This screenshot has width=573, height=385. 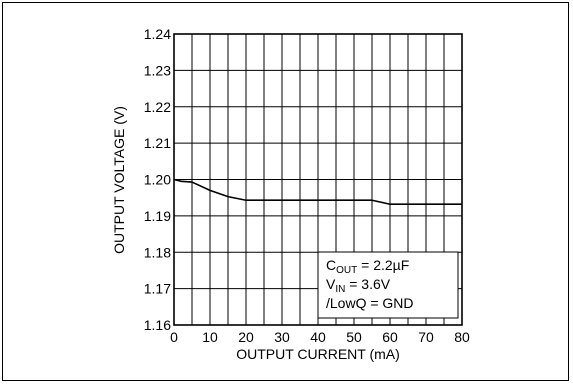 What do you see at coordinates (157, 180) in the screenshot?
I see `y-tick-label: 1.20` at bounding box center [157, 180].